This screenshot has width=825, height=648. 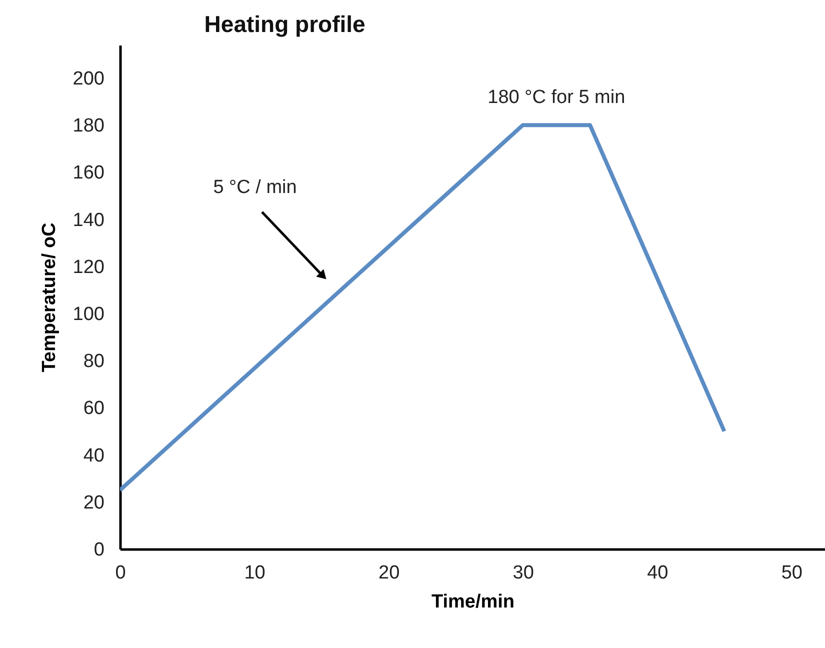 What do you see at coordinates (99, 550) in the screenshot?
I see `y-tick-label: 0` at bounding box center [99, 550].